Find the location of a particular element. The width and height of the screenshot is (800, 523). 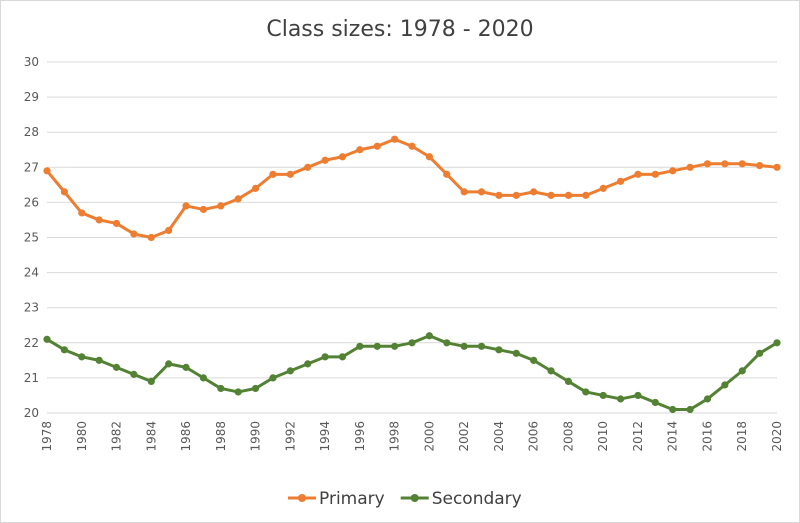

x-tick-label: 1982 is located at coordinates (117, 436).